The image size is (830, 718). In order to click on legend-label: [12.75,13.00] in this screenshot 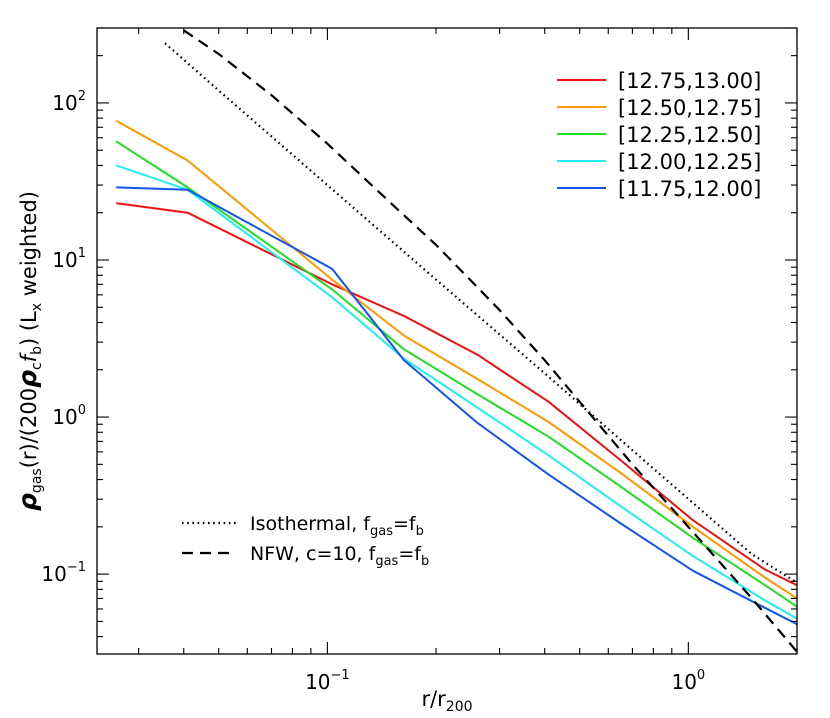, I will do `click(689, 81)`.